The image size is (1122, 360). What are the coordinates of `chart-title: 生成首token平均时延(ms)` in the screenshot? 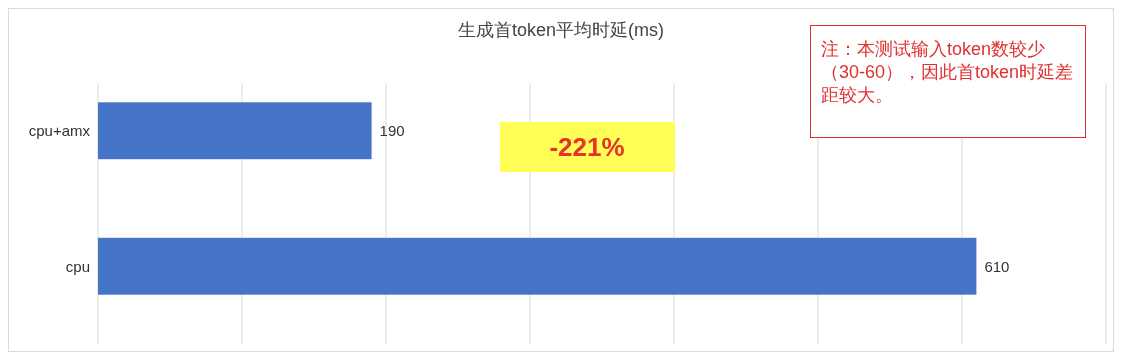 It's located at (561, 30).